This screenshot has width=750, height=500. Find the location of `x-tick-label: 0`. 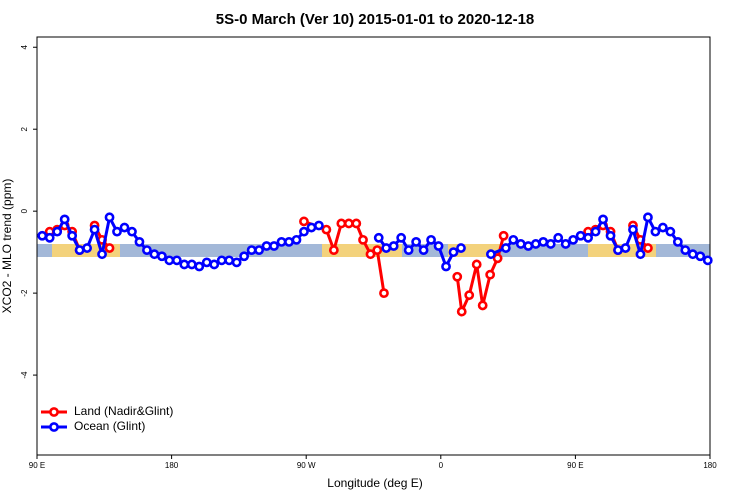

x-tick-label: 0 is located at coordinates (441, 465).